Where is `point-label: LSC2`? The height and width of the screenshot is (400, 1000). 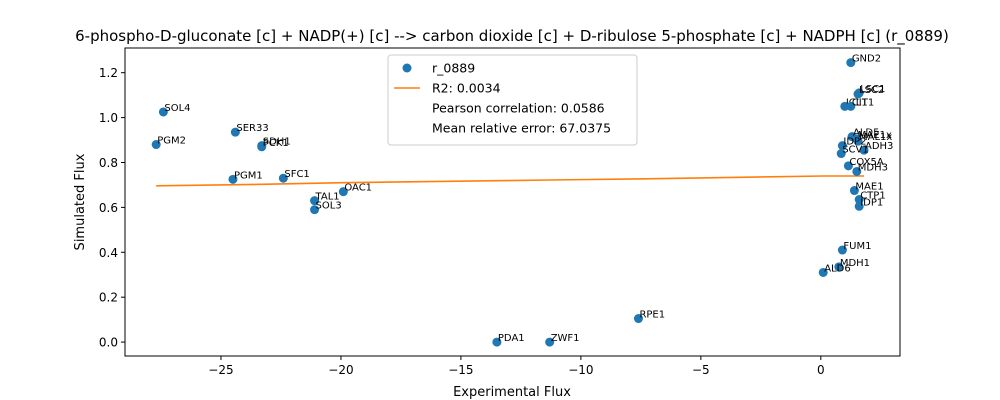
point-label: LSC2 is located at coordinates (871, 90).